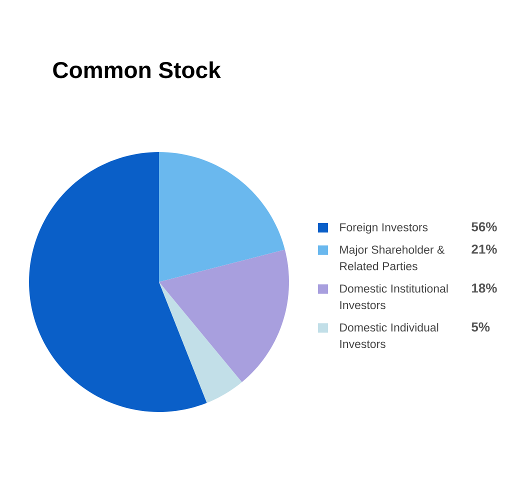 This screenshot has width=520, height=500. What do you see at coordinates (394, 297) in the screenshot?
I see `legend-label: Domestic Institutional Investors` at bounding box center [394, 297].